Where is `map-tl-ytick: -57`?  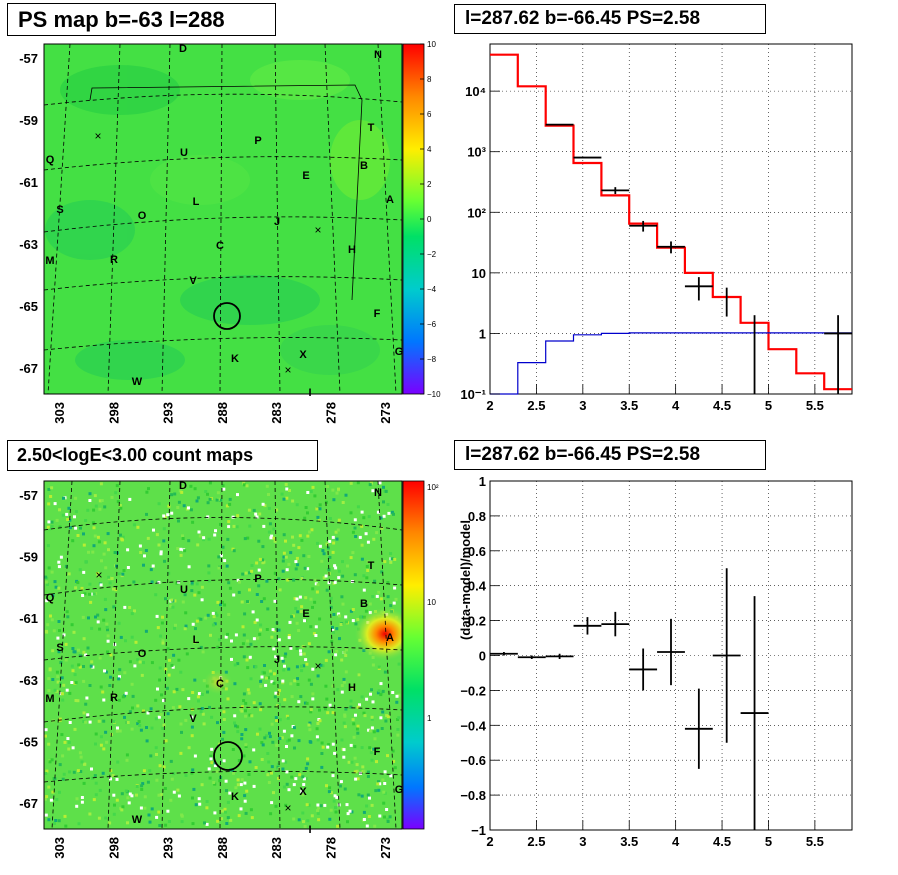
map-tl-ytick: -57 is located at coordinates (28, 58).